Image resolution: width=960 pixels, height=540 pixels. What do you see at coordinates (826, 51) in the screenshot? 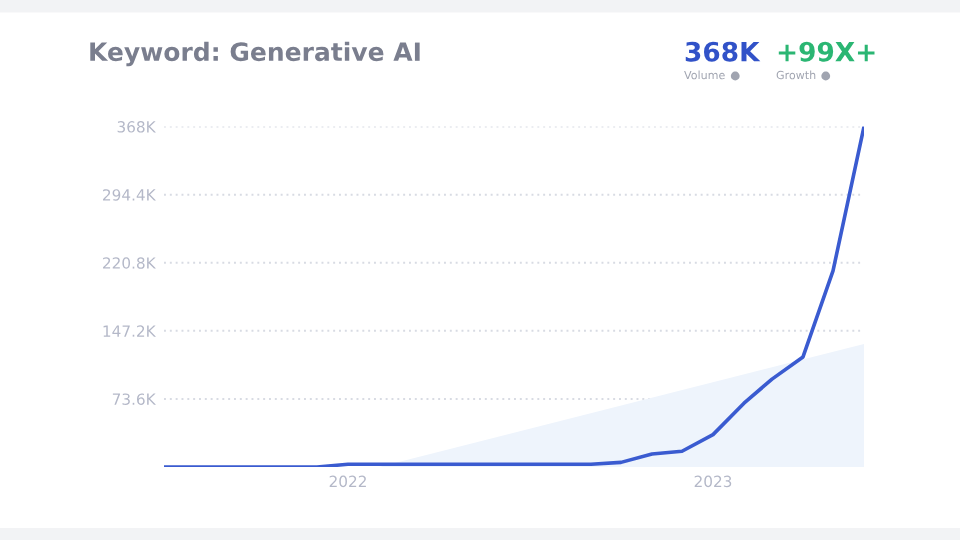
I see `text: +99X+` at bounding box center [826, 51].